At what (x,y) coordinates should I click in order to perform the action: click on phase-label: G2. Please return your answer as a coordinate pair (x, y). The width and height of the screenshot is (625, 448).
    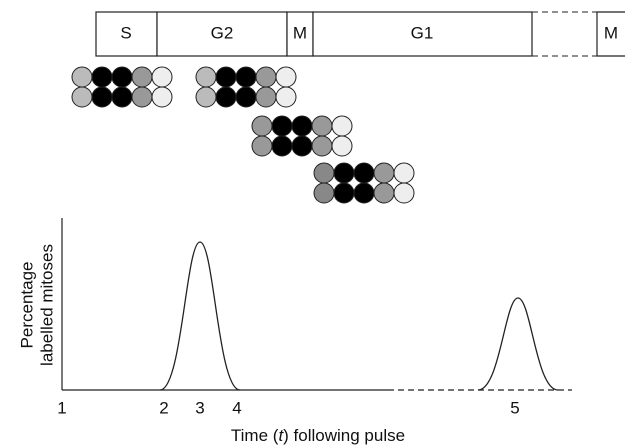
    Looking at the image, I should click on (222, 32).